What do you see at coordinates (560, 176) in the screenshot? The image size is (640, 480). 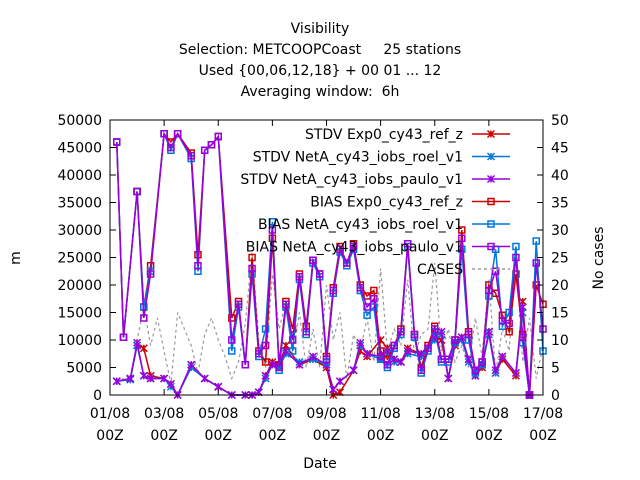 I see `y2-tick-label: 40` at bounding box center [560, 176].